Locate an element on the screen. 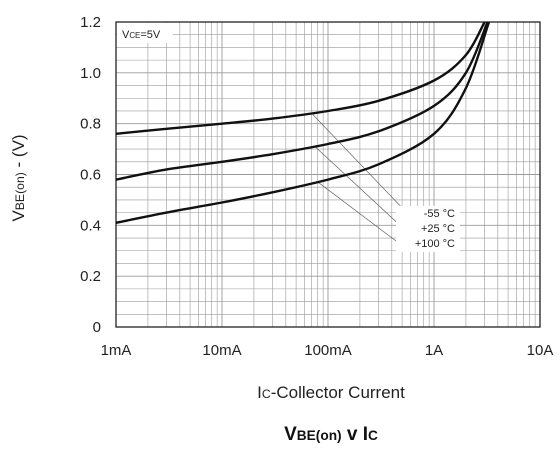  series-labels: -55 °C +25 °C +100 °C is located at coordinates (435, 229).